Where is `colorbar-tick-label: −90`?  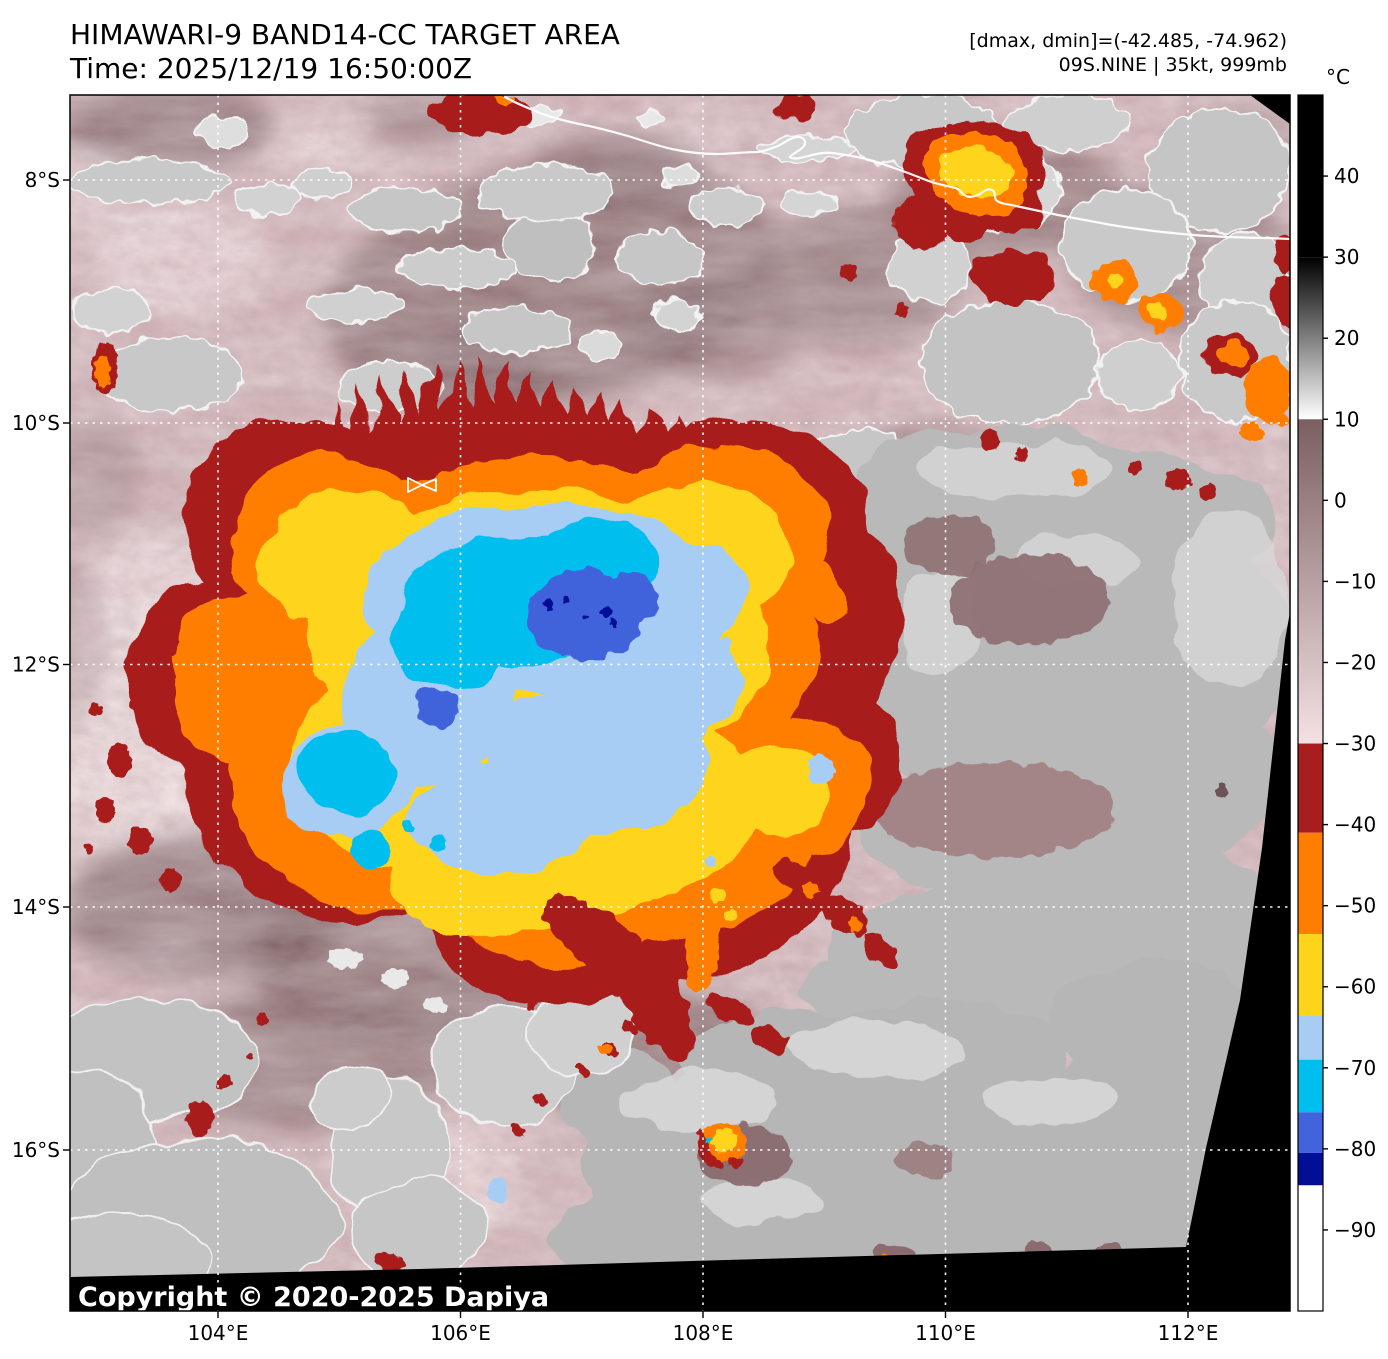 colorbar-tick-label: −90 is located at coordinates (1355, 1230).